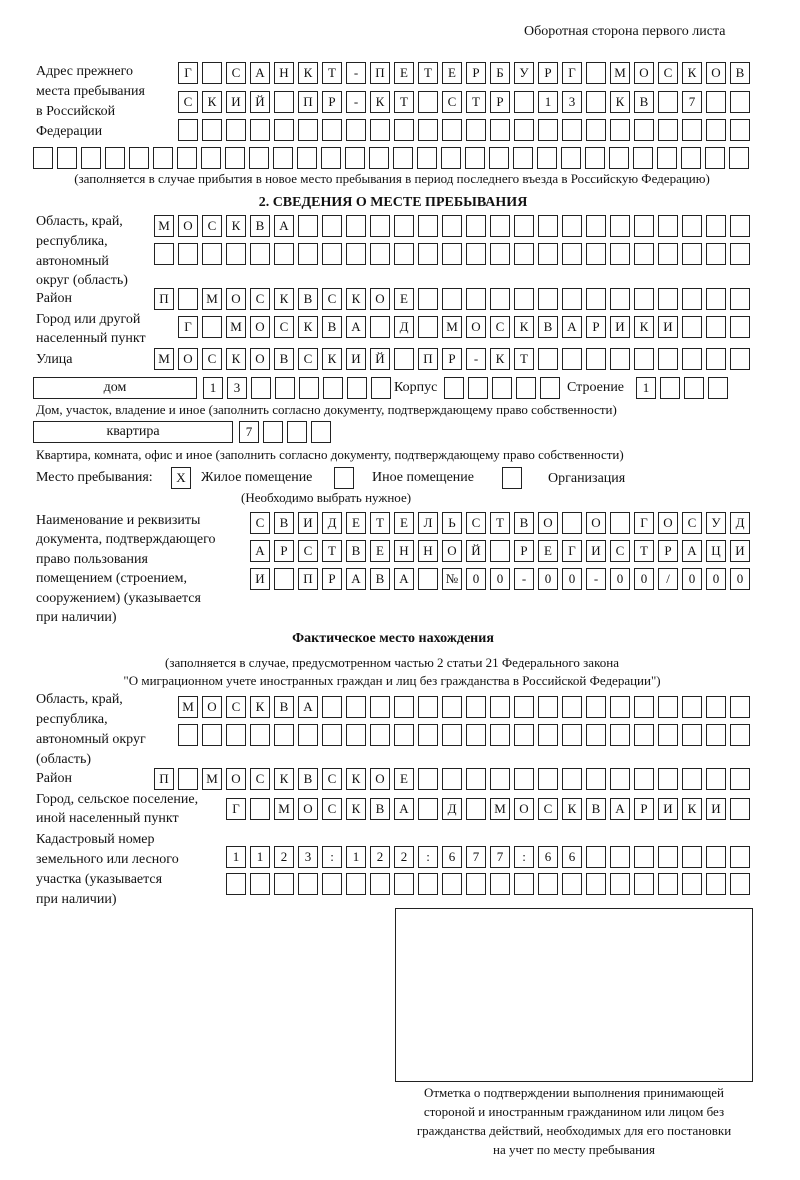 The width and height of the screenshot is (800, 1180). I want to click on char-cell: 0, so click(500, 579).